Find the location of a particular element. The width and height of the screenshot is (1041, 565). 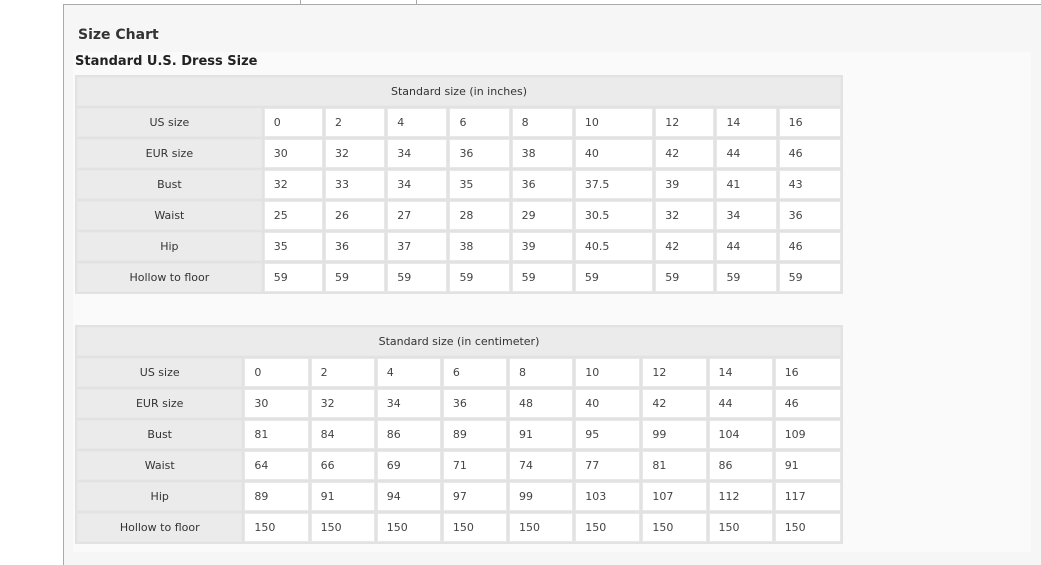

table-cell: 35 is located at coordinates (293, 246).